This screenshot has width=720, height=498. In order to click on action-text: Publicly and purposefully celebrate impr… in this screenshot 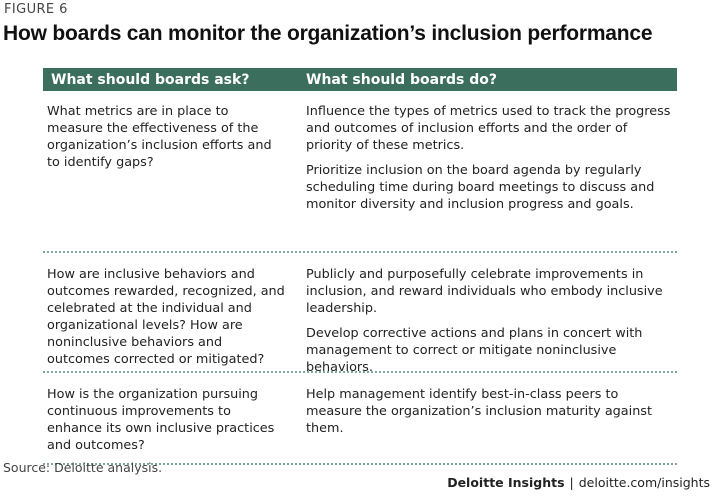, I will do `click(484, 291)`.